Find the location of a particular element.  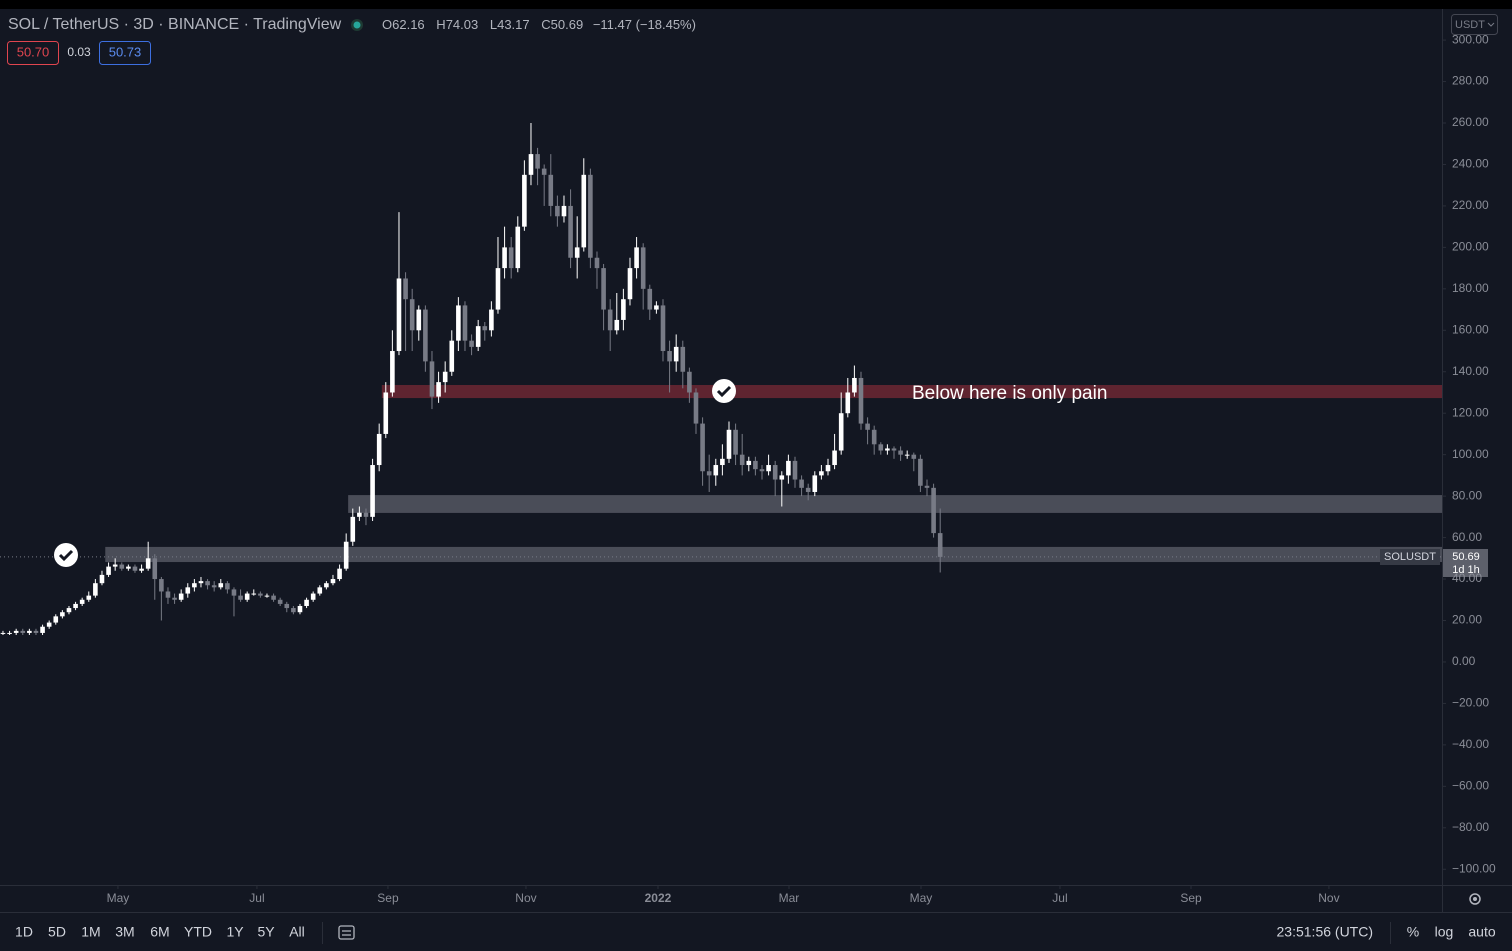

ohlc-value: 62.16 is located at coordinates (408, 24).